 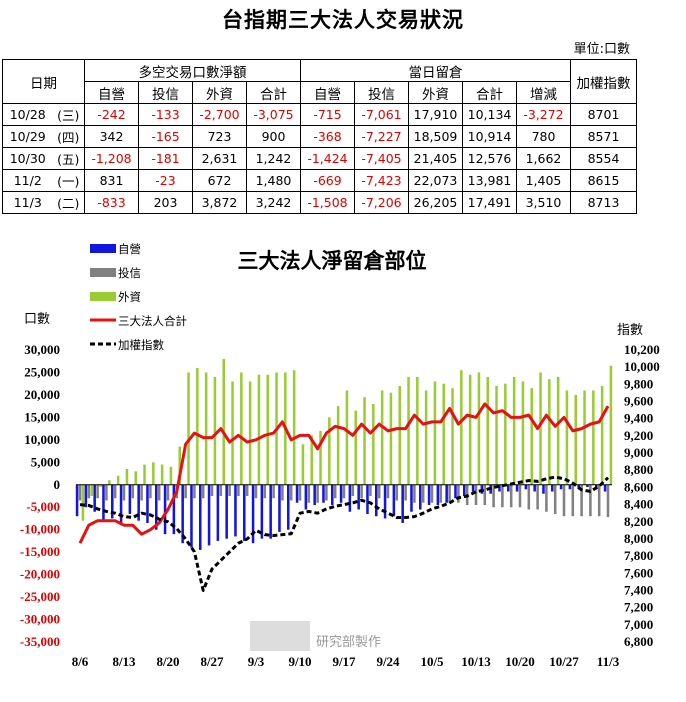 I want to click on y2-tick-label: 7,600, so click(x=638, y=572).